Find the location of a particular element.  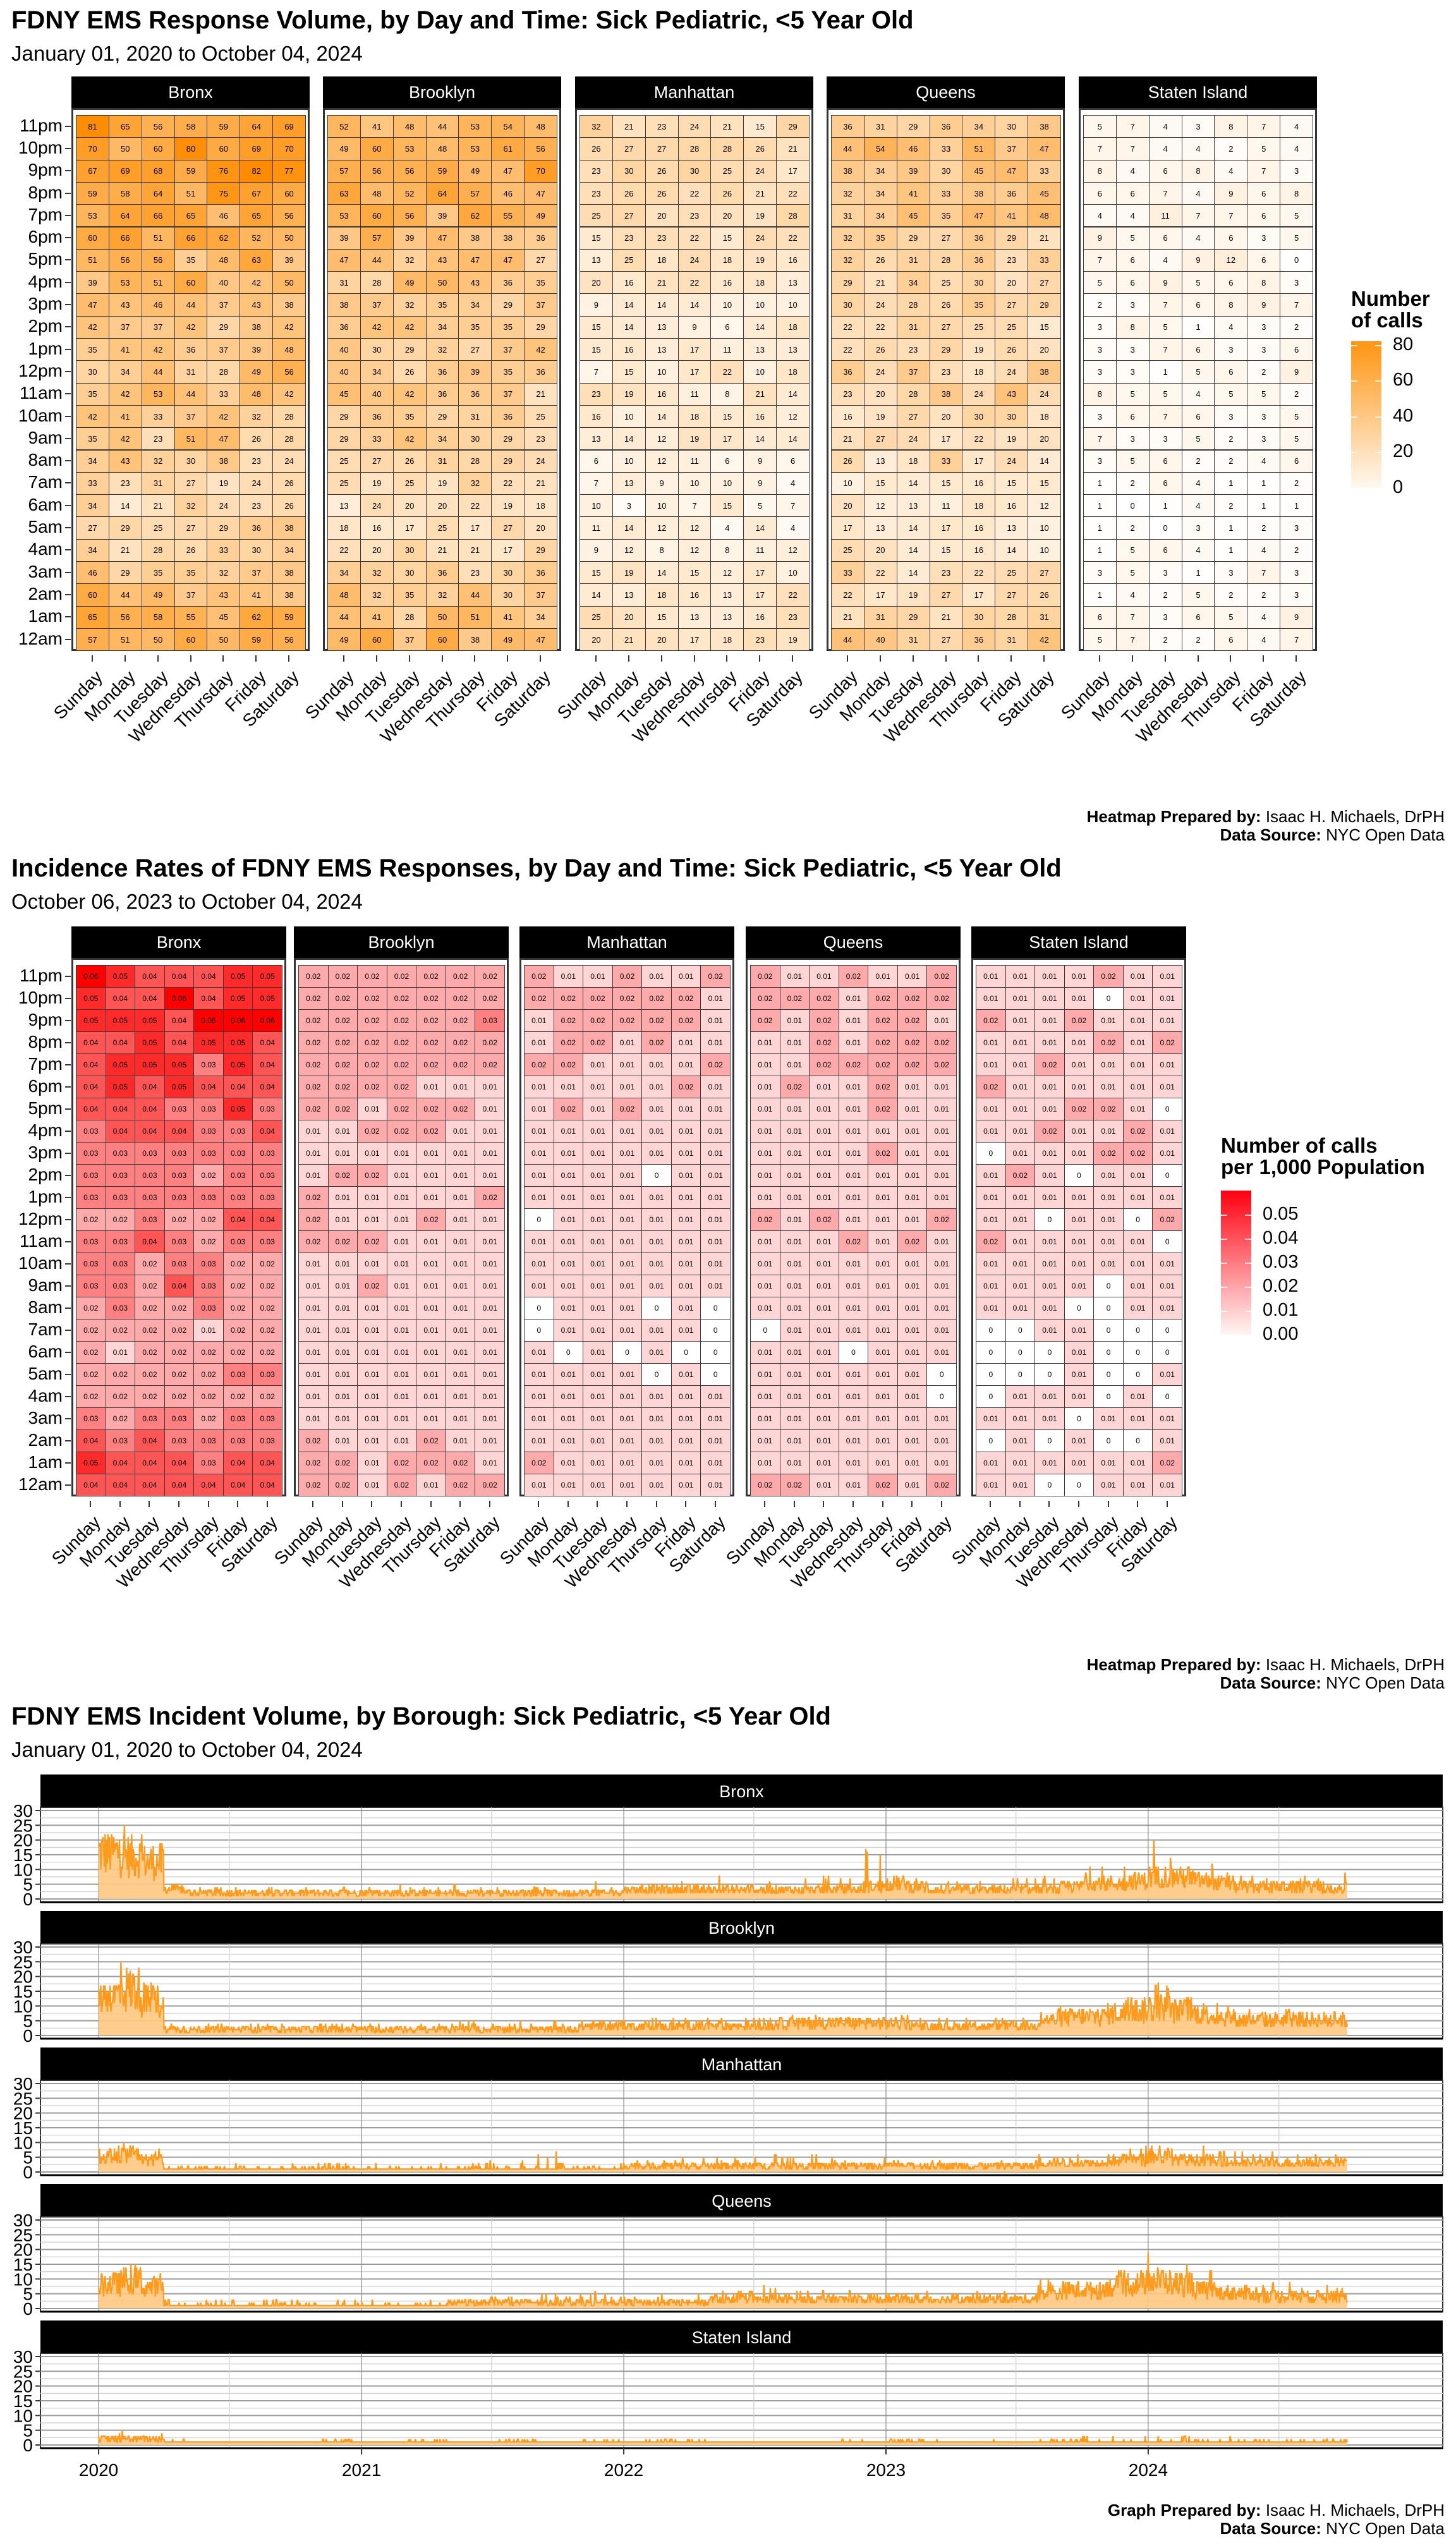

y-tick-label: 11am is located at coordinates (41, 1240).